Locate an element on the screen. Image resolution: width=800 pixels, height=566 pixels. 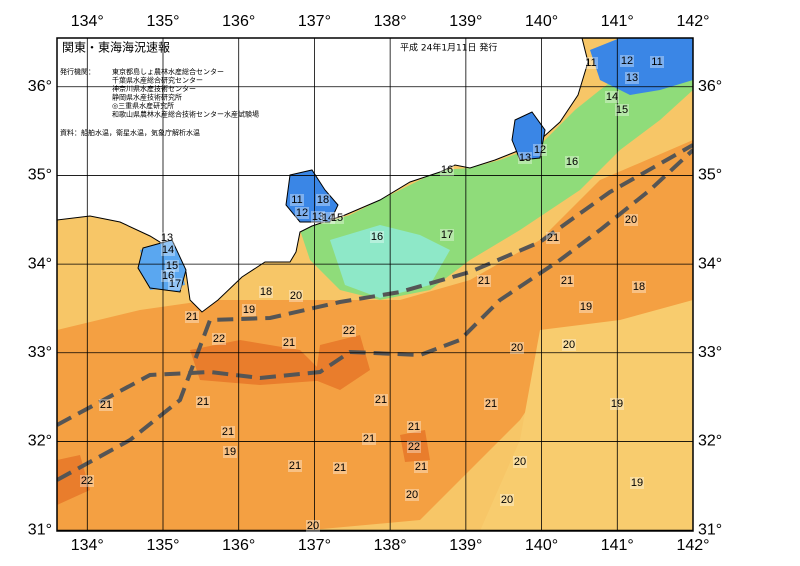
x-tick-label: 136° is located at coordinates (238, 545).